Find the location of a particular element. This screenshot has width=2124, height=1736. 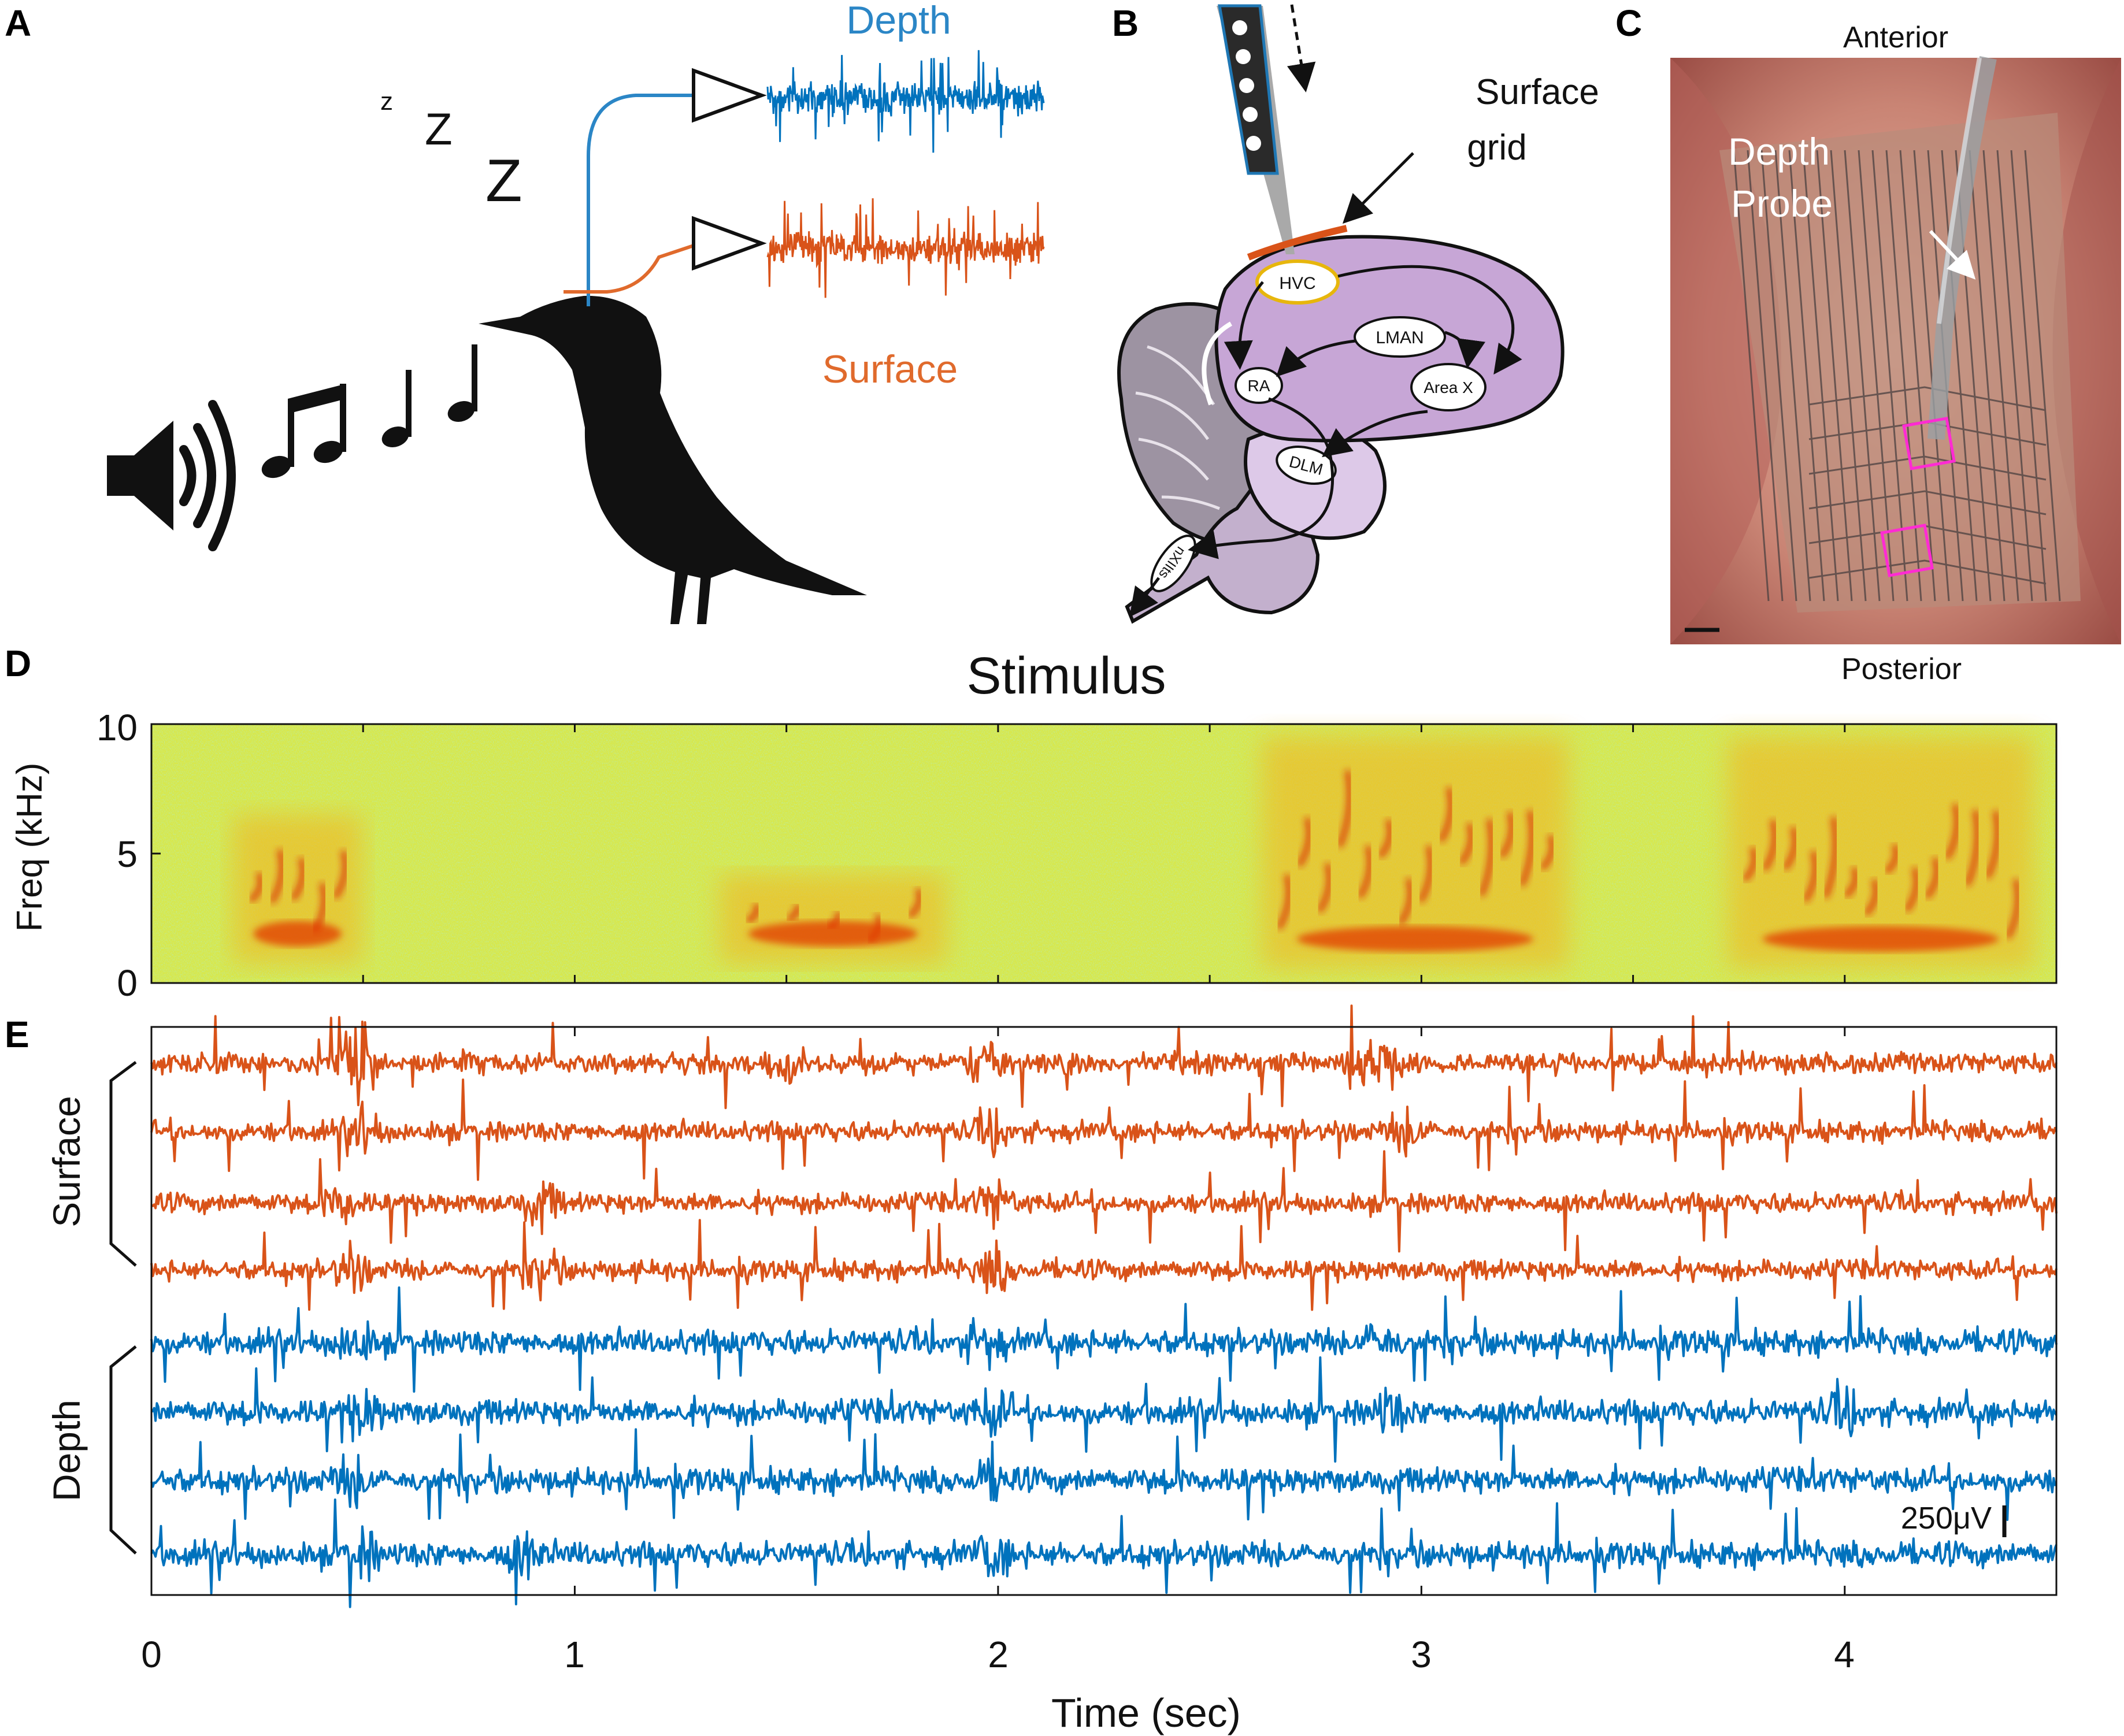

mini-surface-trace-line is located at coordinates (905, 248).